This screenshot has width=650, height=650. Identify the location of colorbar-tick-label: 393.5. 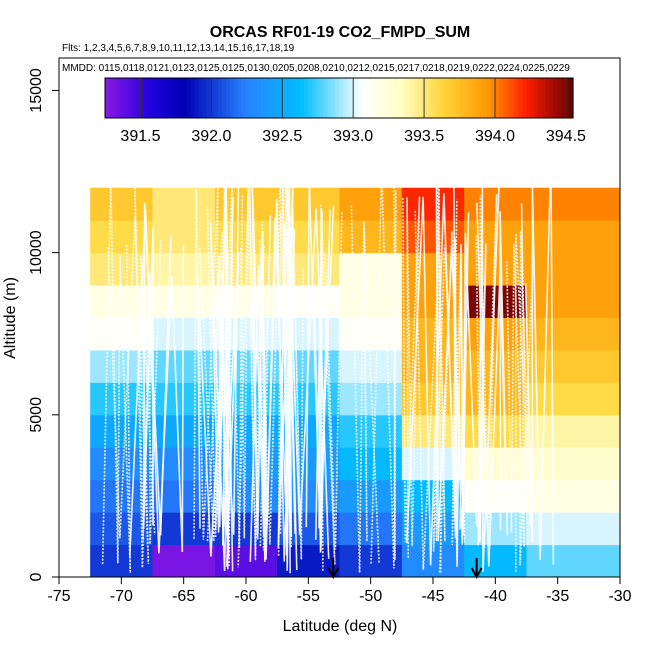
(424, 136).